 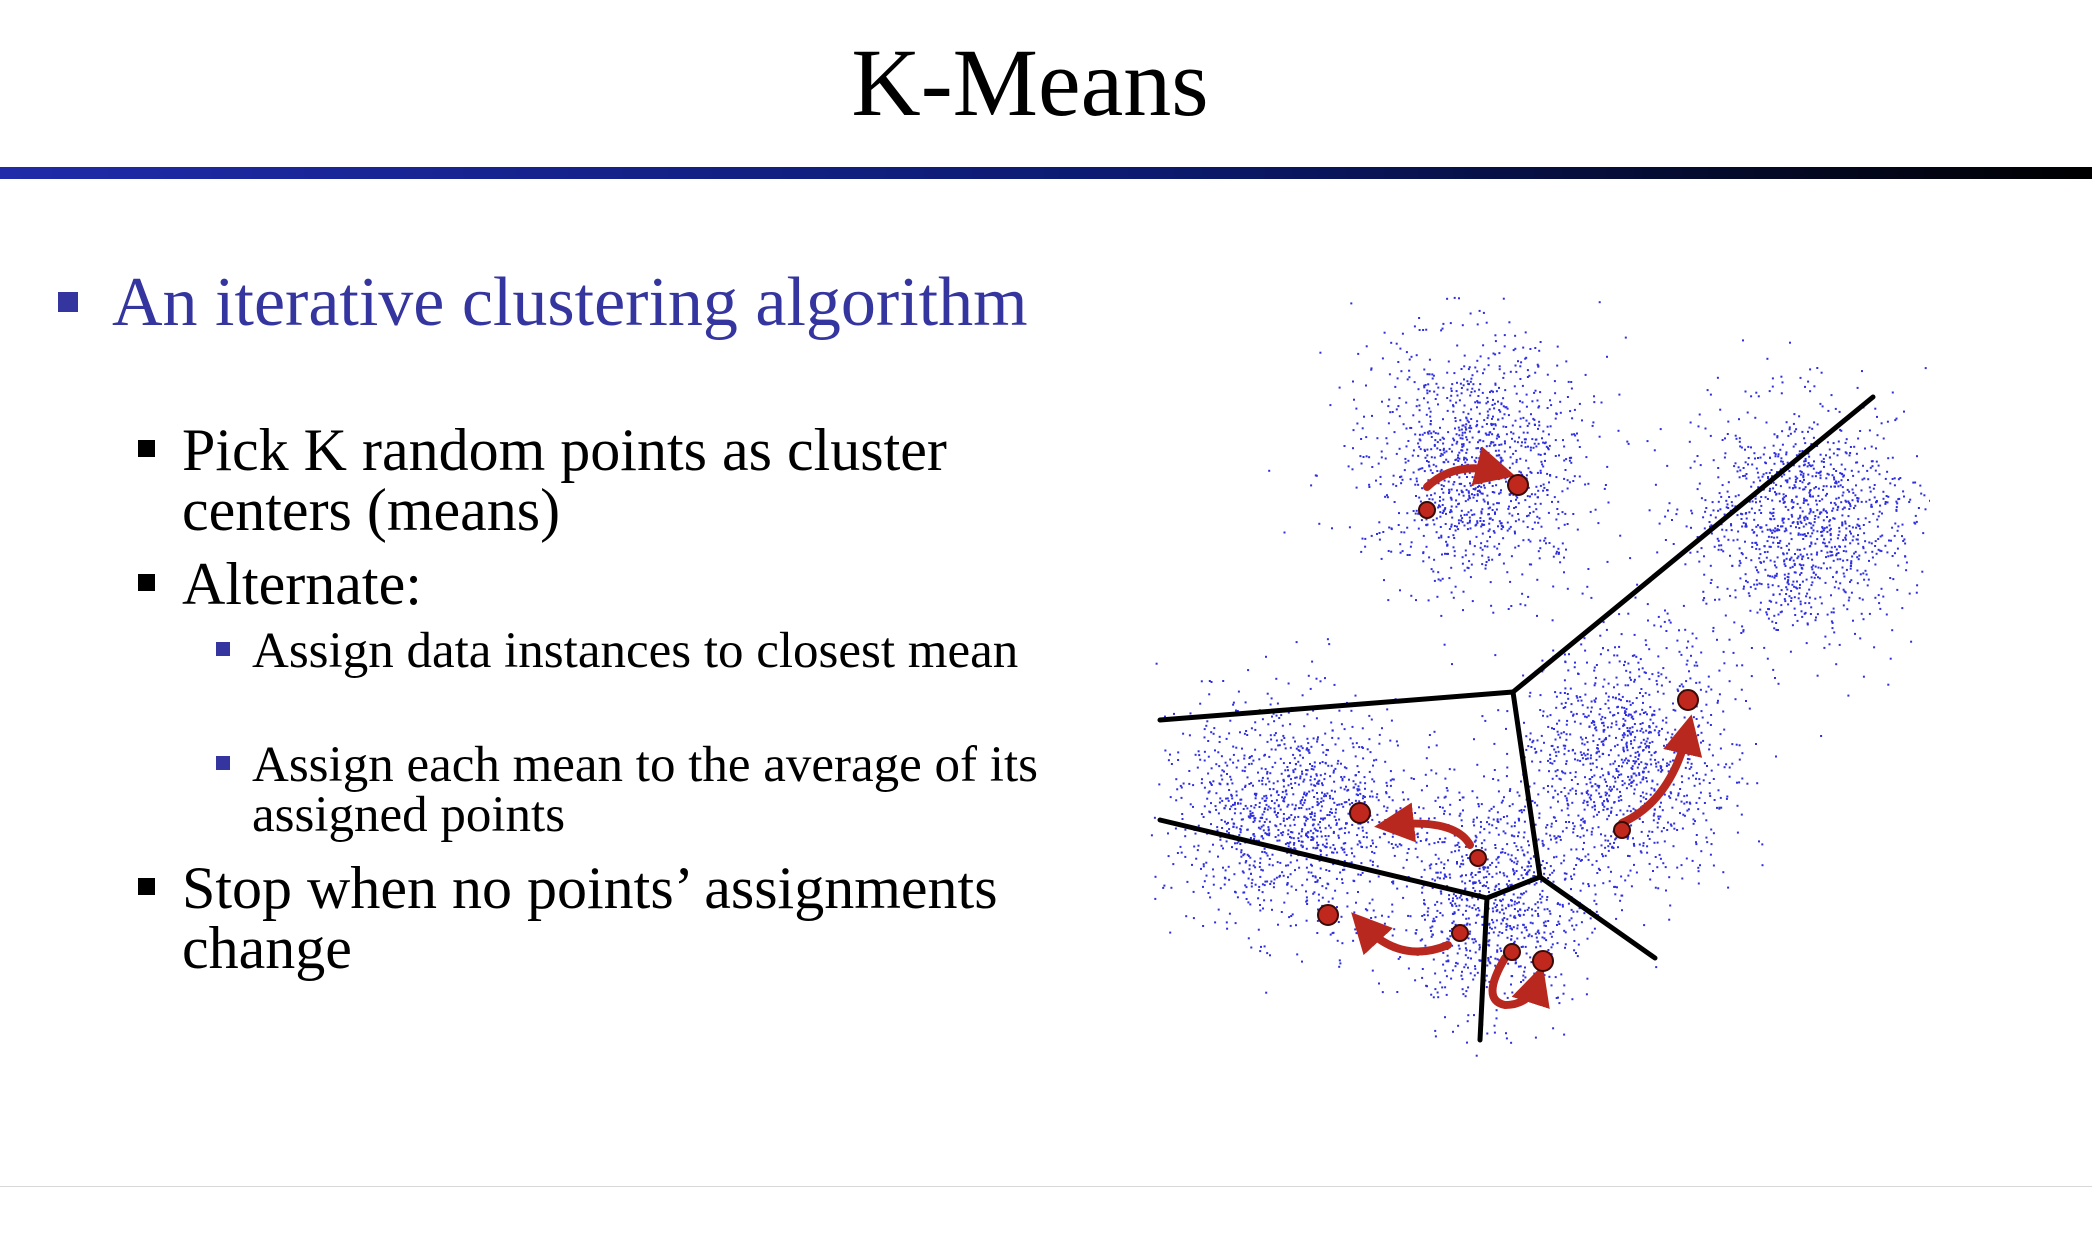 I want to click on cluster-means, so click(x=1508, y=723).